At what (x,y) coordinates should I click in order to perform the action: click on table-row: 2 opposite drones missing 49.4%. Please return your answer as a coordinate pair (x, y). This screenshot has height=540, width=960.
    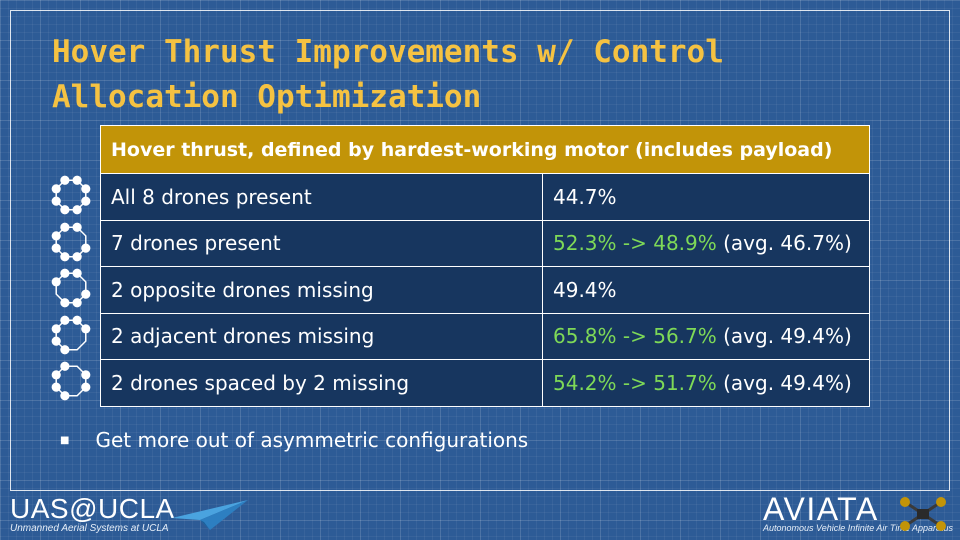
    Looking at the image, I should click on (485, 290).